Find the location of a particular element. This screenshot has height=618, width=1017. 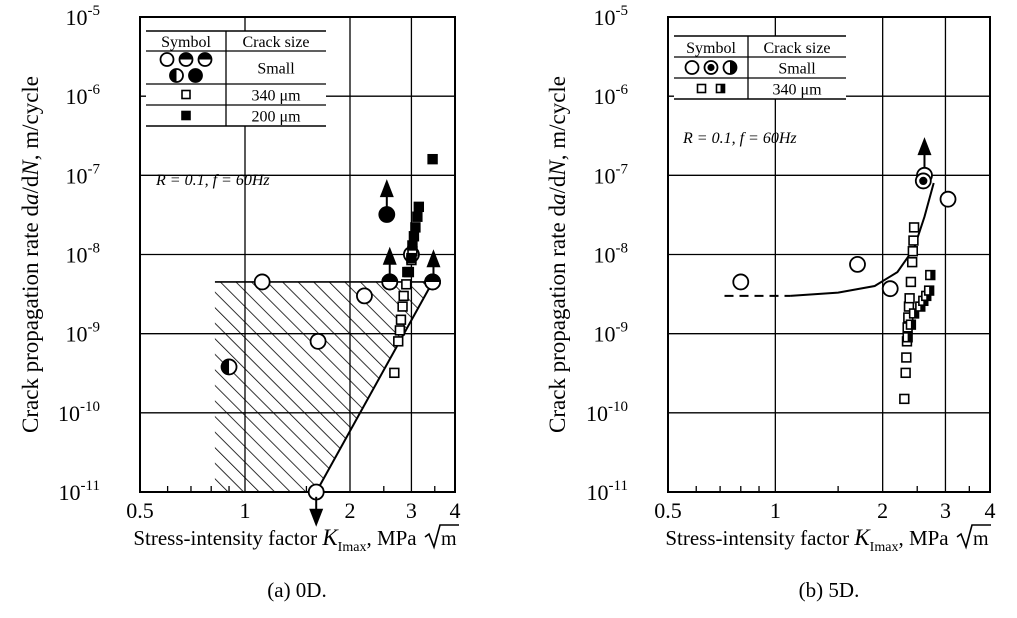

legend-label: Small is located at coordinates (797, 69).